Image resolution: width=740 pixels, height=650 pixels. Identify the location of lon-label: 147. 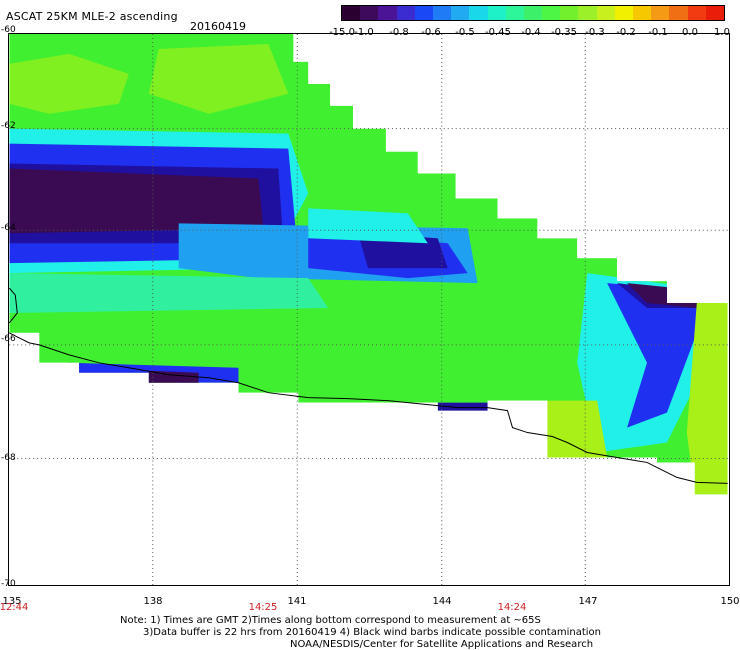
(588, 601).